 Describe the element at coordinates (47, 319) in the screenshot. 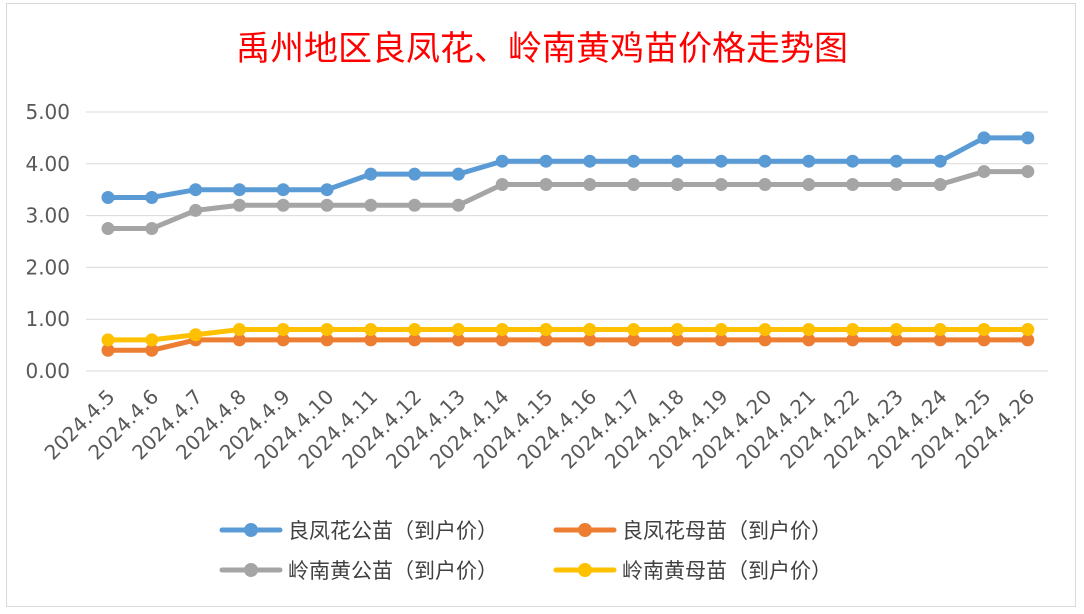

I see `y-tick-label: 1.00` at that location.